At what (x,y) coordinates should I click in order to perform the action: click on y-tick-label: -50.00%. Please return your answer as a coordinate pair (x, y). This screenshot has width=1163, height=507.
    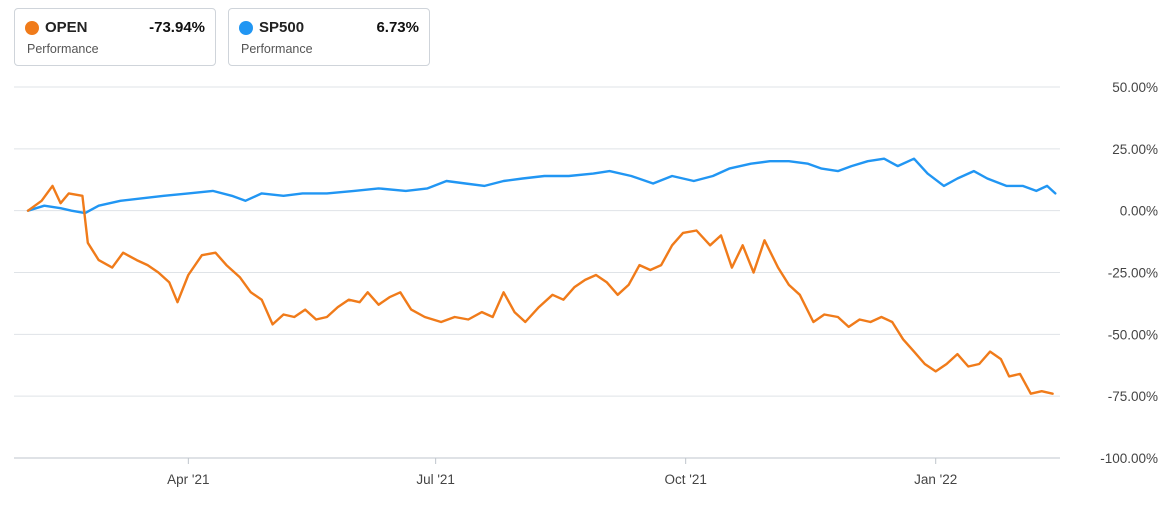
    Looking at the image, I should click on (1133, 334).